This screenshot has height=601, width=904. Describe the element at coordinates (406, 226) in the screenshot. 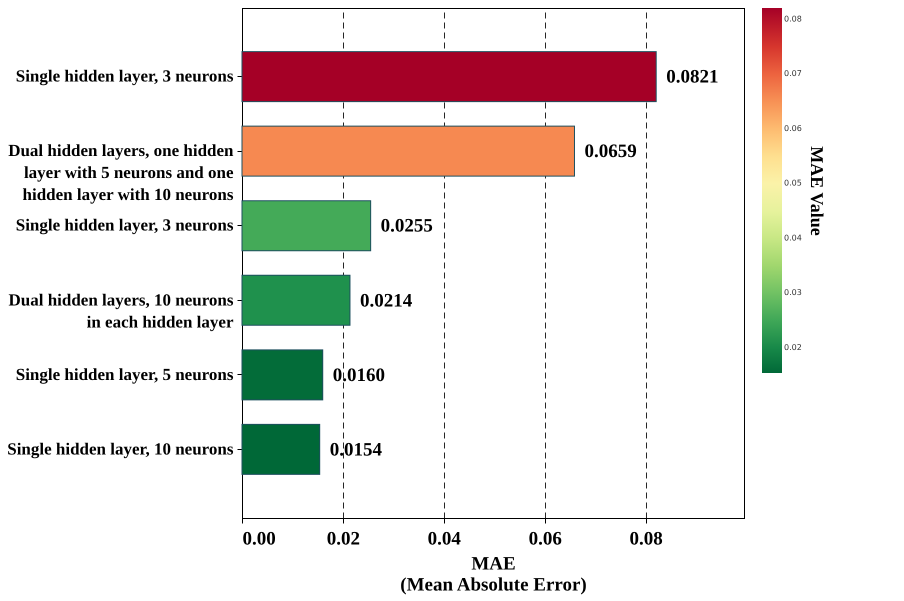

I see `data-label: 0.0255` at that location.